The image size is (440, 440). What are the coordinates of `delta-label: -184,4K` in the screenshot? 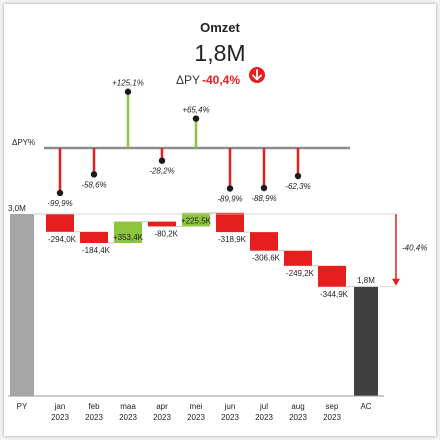 It's located at (96, 250).